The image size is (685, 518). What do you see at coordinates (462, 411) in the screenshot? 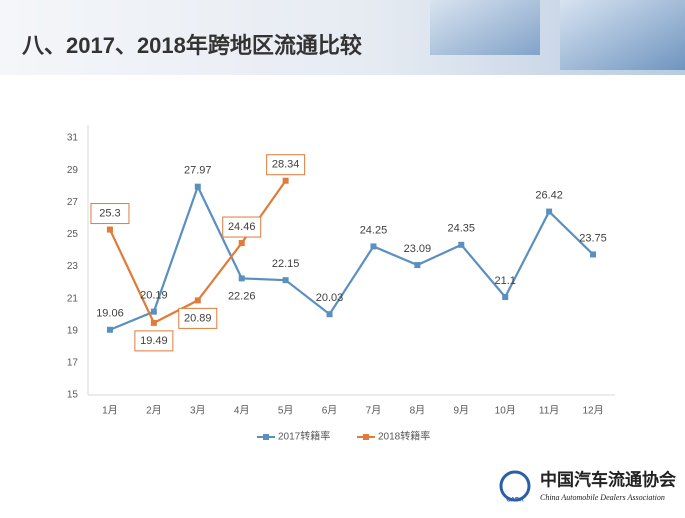
I see `x-tick-label: 9月` at bounding box center [462, 411].